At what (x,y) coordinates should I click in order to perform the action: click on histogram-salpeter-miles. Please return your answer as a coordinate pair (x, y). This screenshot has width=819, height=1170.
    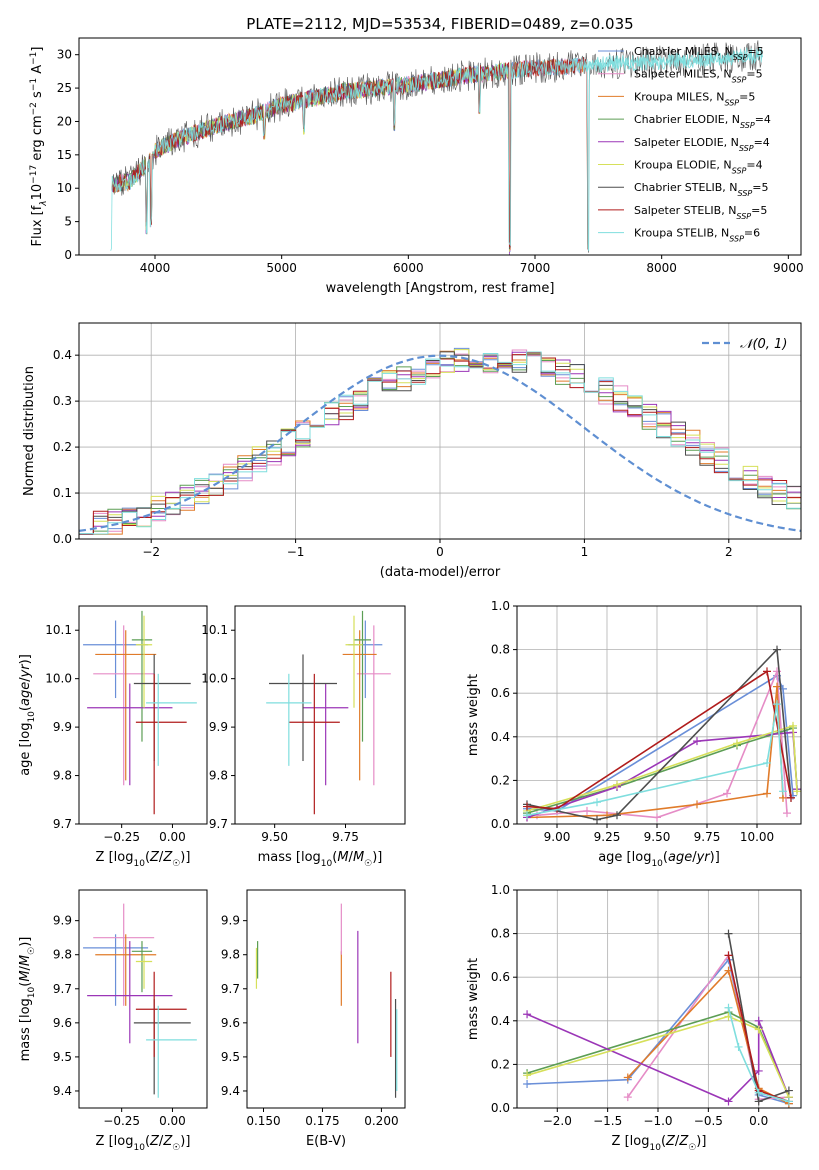
    Looking at the image, I should click on (440, 442).